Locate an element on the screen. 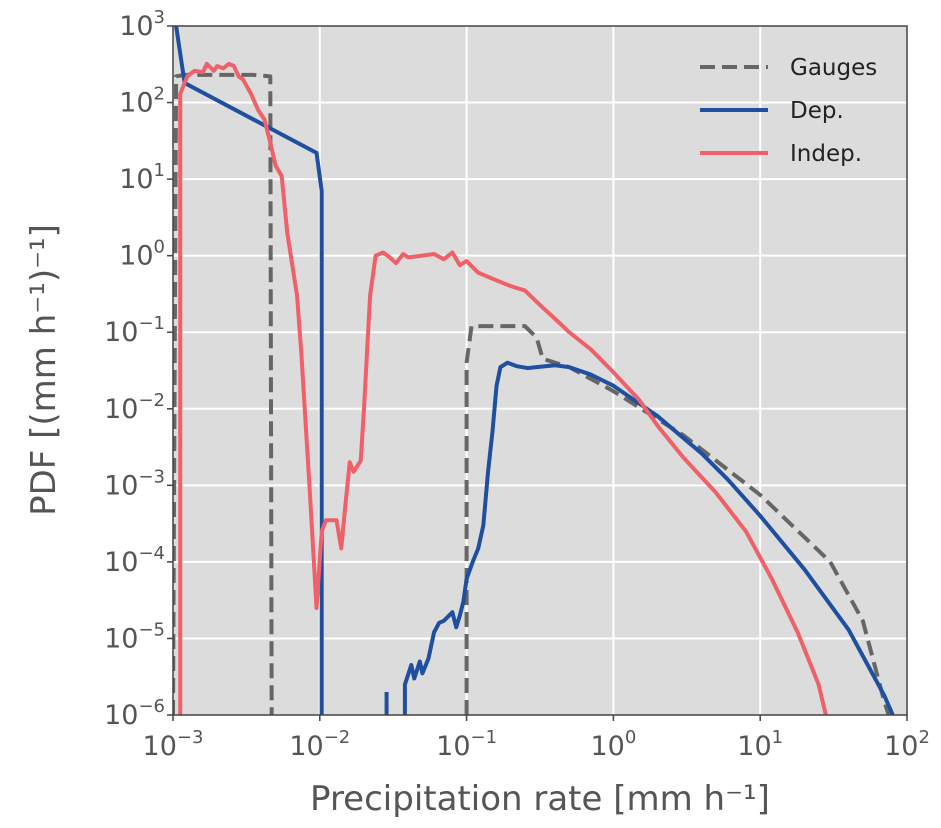 This screenshot has height=828, width=941. y-tick-labels: 10⁻⁶ 10⁻⁵ 10⁻⁴ 10⁻³ 10⁻² 10⁻¹ 10⁰ 10¹ 10² 10³ is located at coordinates (138, 369).